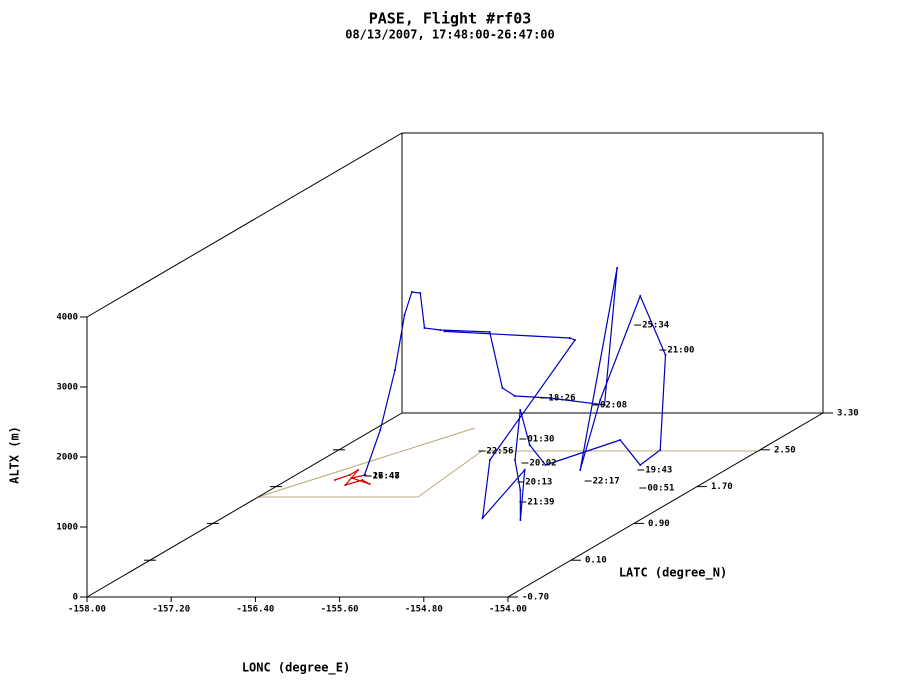 The image size is (900, 683). I want to click on y-axis-label: LATC (degree_N), so click(673, 573).